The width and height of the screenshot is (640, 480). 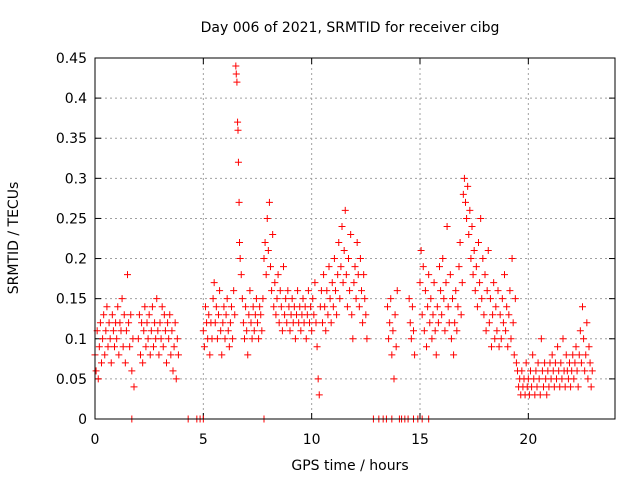 I want to click on x-tick-label: 15, so click(x=420, y=440).